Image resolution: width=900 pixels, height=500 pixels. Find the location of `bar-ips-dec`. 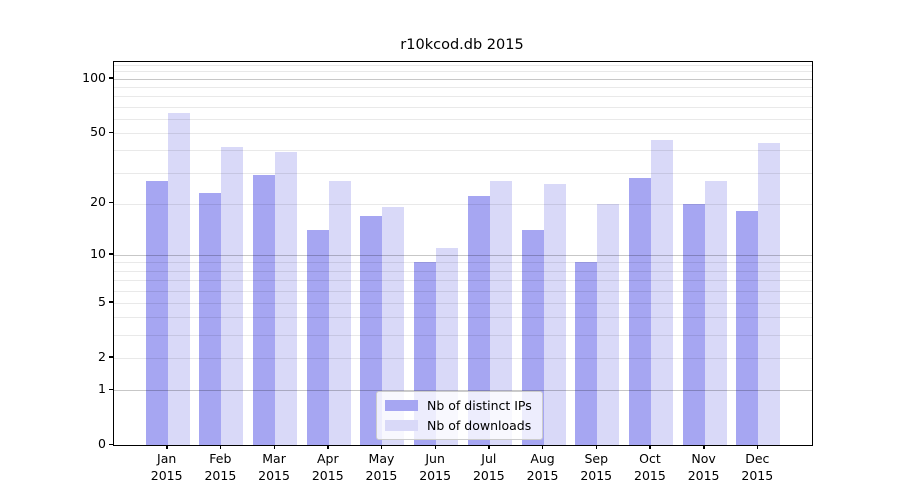

bar-ips-dec is located at coordinates (747, 328).